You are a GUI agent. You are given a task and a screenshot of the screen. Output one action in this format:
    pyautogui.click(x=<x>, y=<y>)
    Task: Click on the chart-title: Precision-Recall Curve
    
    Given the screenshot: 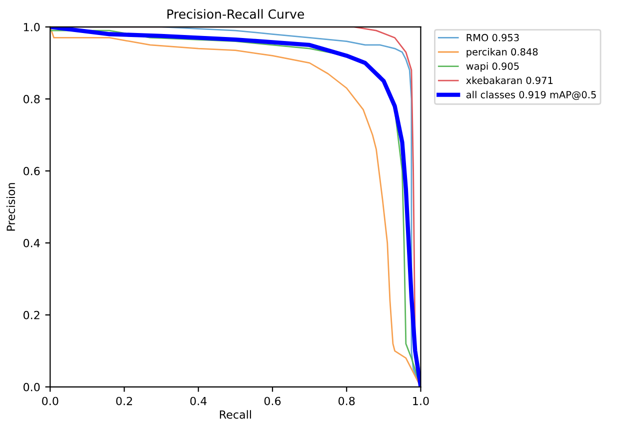 What is the action you would take?
    pyautogui.click(x=235, y=14)
    